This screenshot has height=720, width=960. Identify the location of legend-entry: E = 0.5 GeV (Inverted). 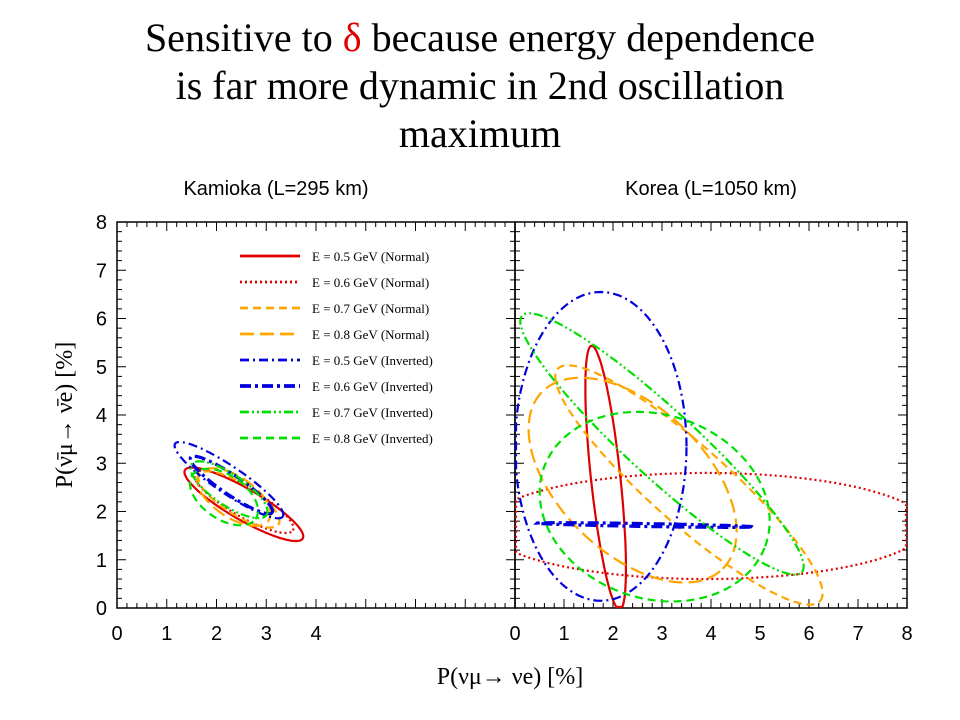
(372, 360).